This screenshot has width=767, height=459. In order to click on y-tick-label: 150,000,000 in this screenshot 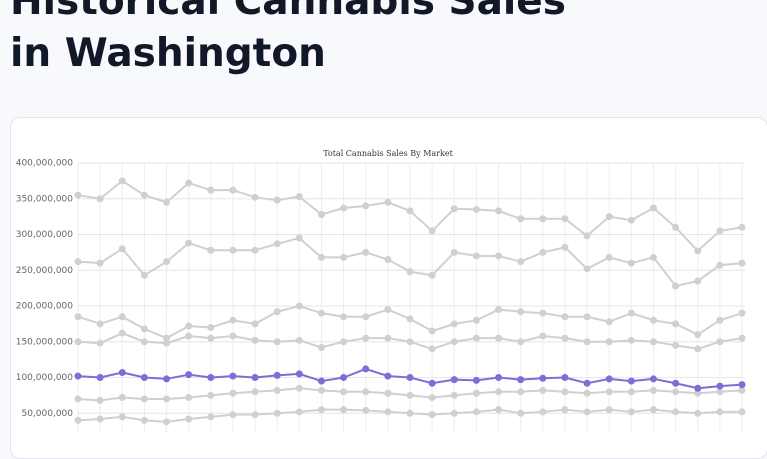, I will do `click(45, 342)`.